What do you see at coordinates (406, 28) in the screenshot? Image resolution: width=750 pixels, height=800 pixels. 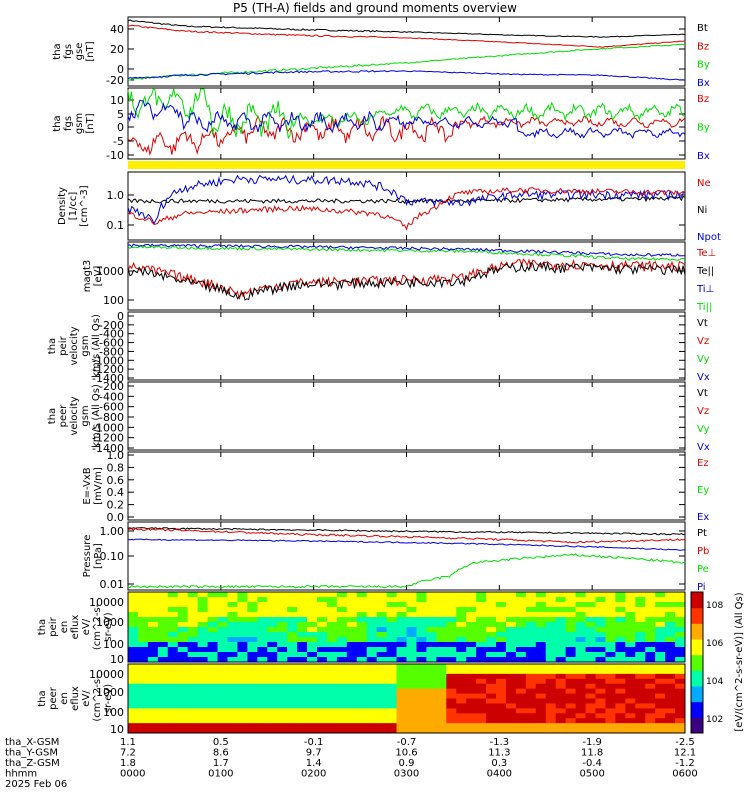 I see `series-line-Bt` at bounding box center [406, 28].